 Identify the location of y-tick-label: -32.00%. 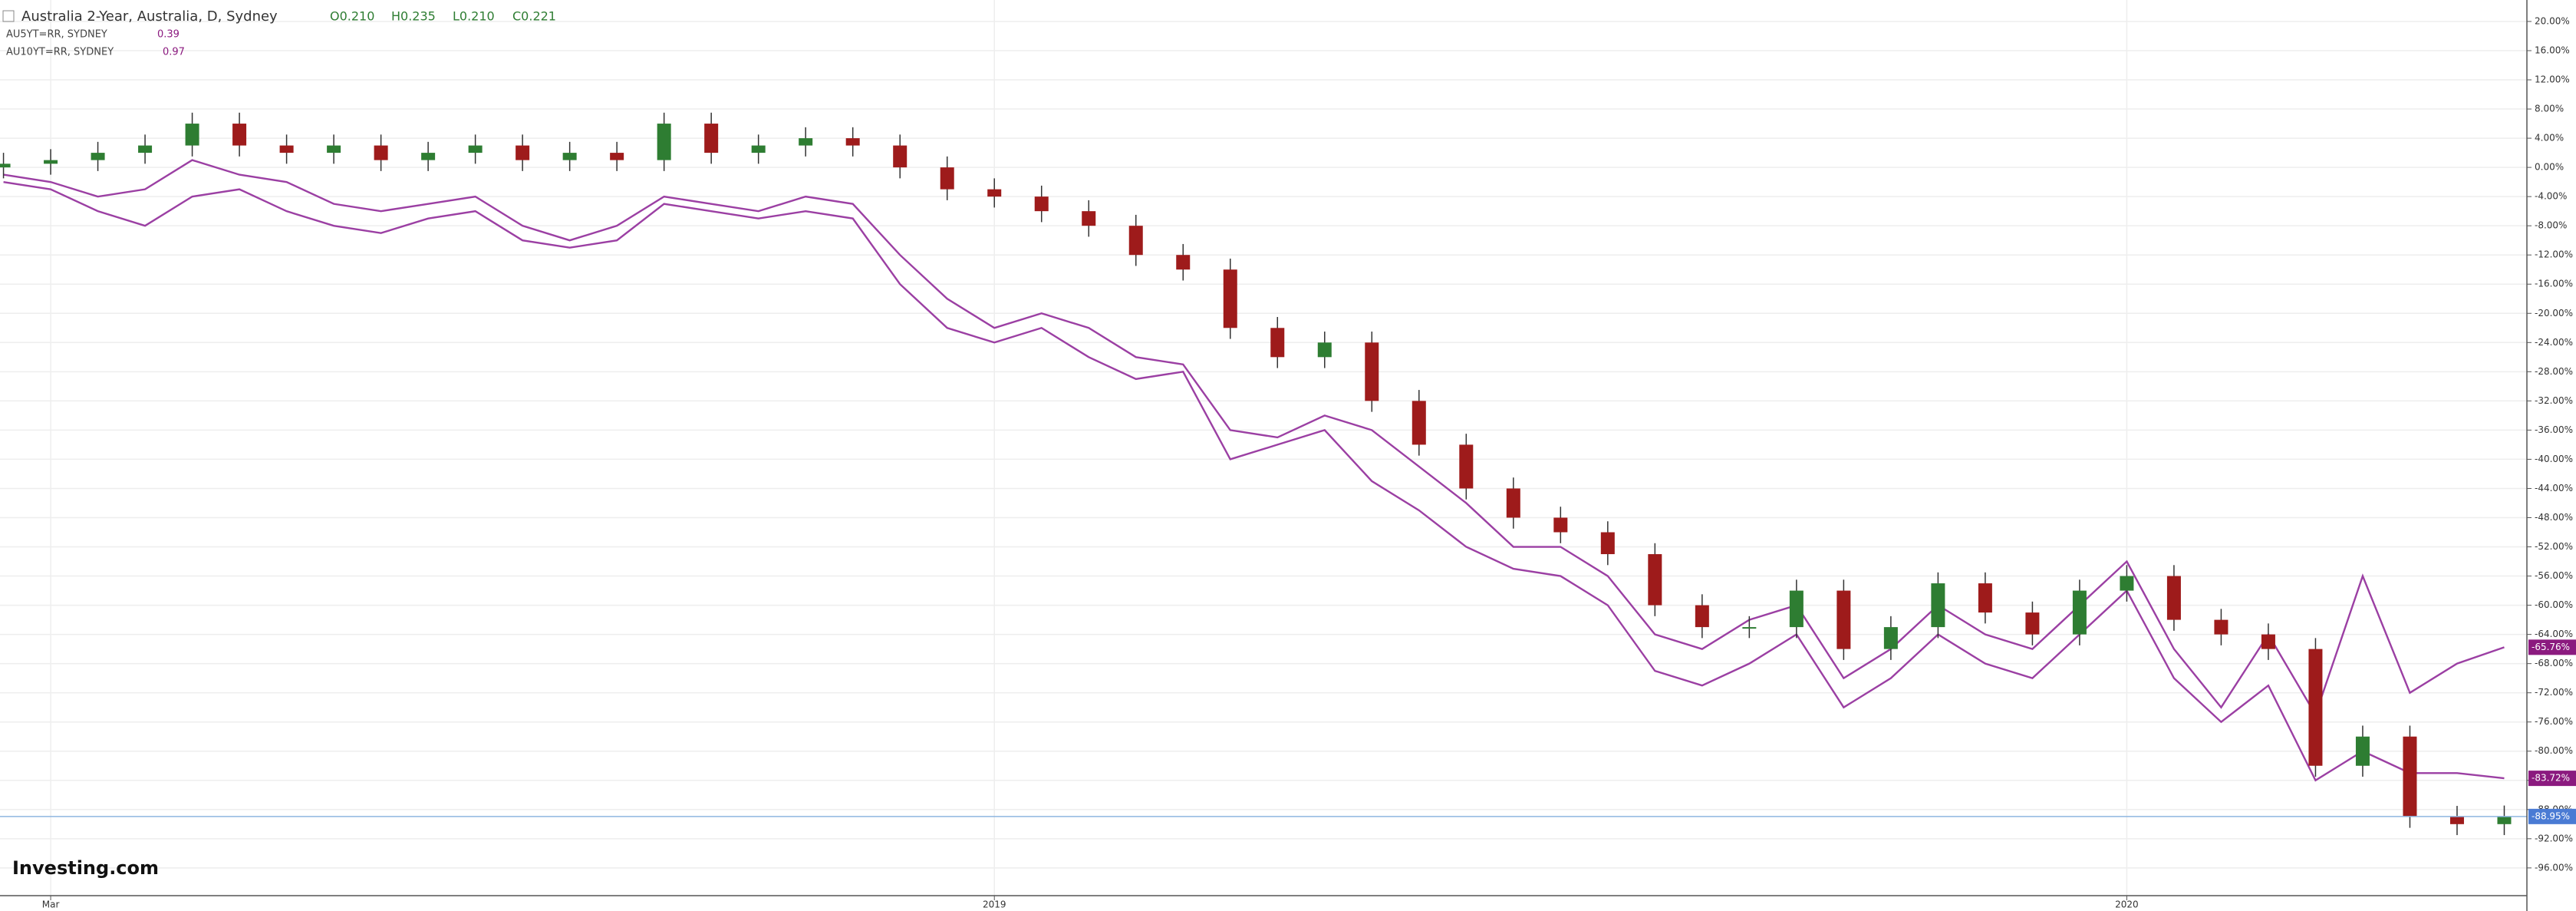
(2554, 400).